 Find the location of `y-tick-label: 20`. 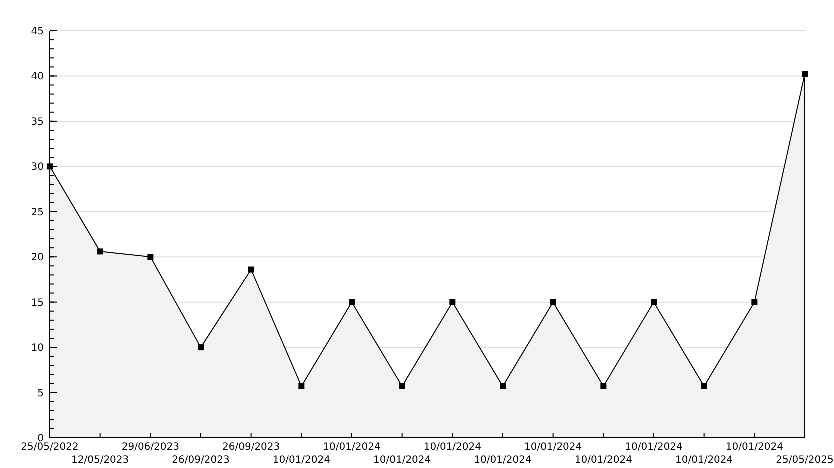

y-tick-label: 20 is located at coordinates (37, 258).